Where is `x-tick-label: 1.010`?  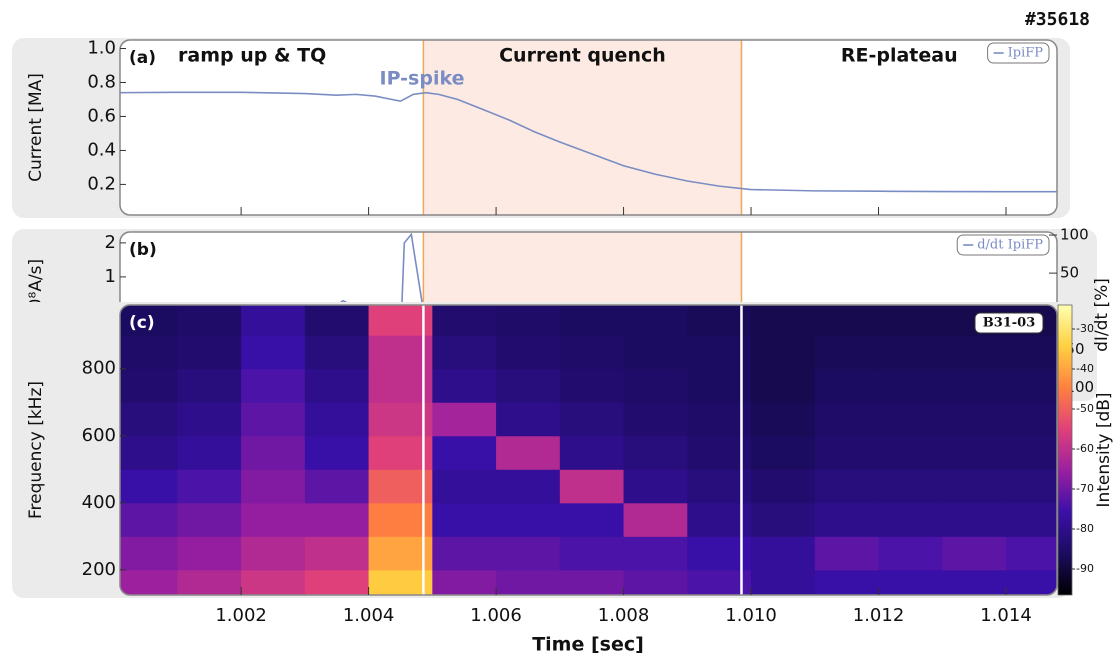 x-tick-label: 1.010 is located at coordinates (751, 615).